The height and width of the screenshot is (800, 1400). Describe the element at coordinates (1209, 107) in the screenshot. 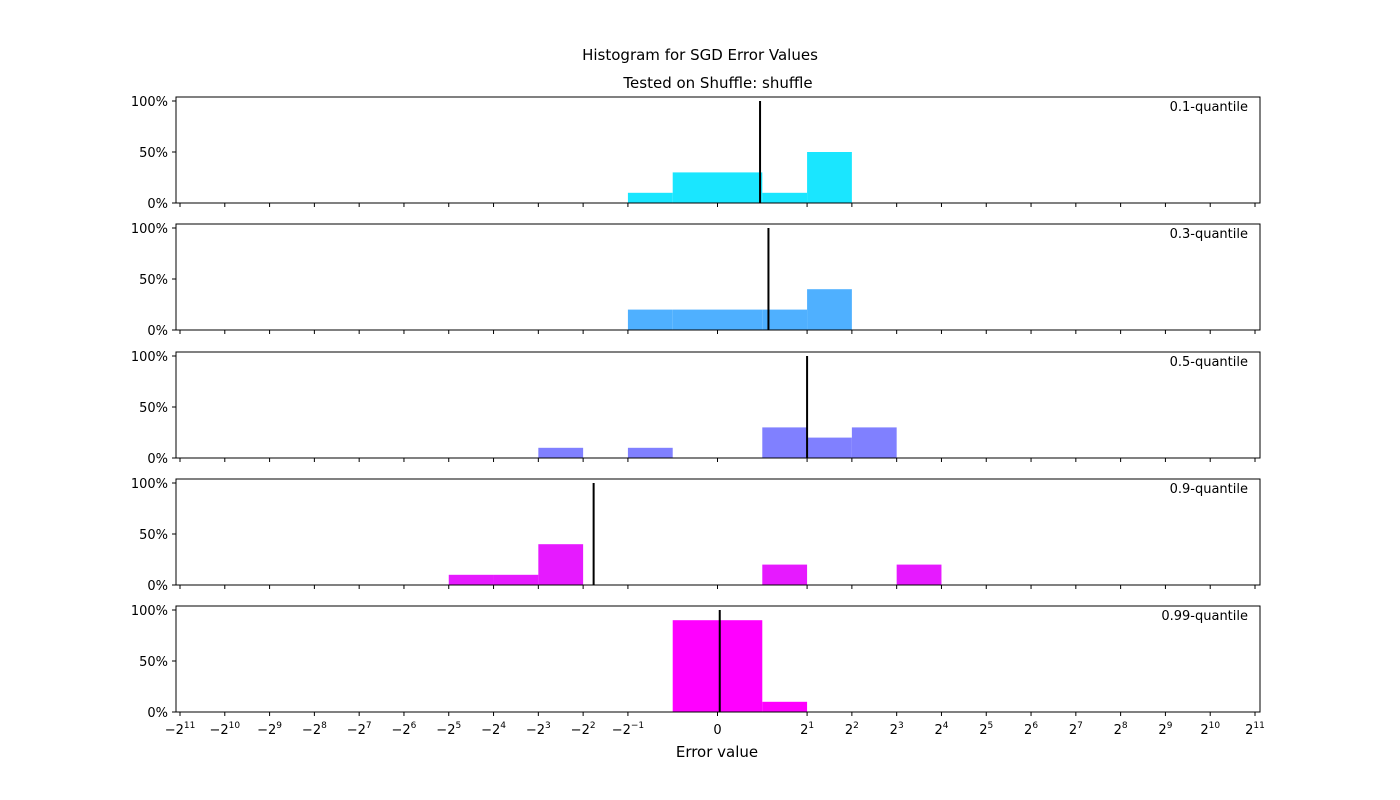

I see `panel-label: 0.1-quantile` at that location.